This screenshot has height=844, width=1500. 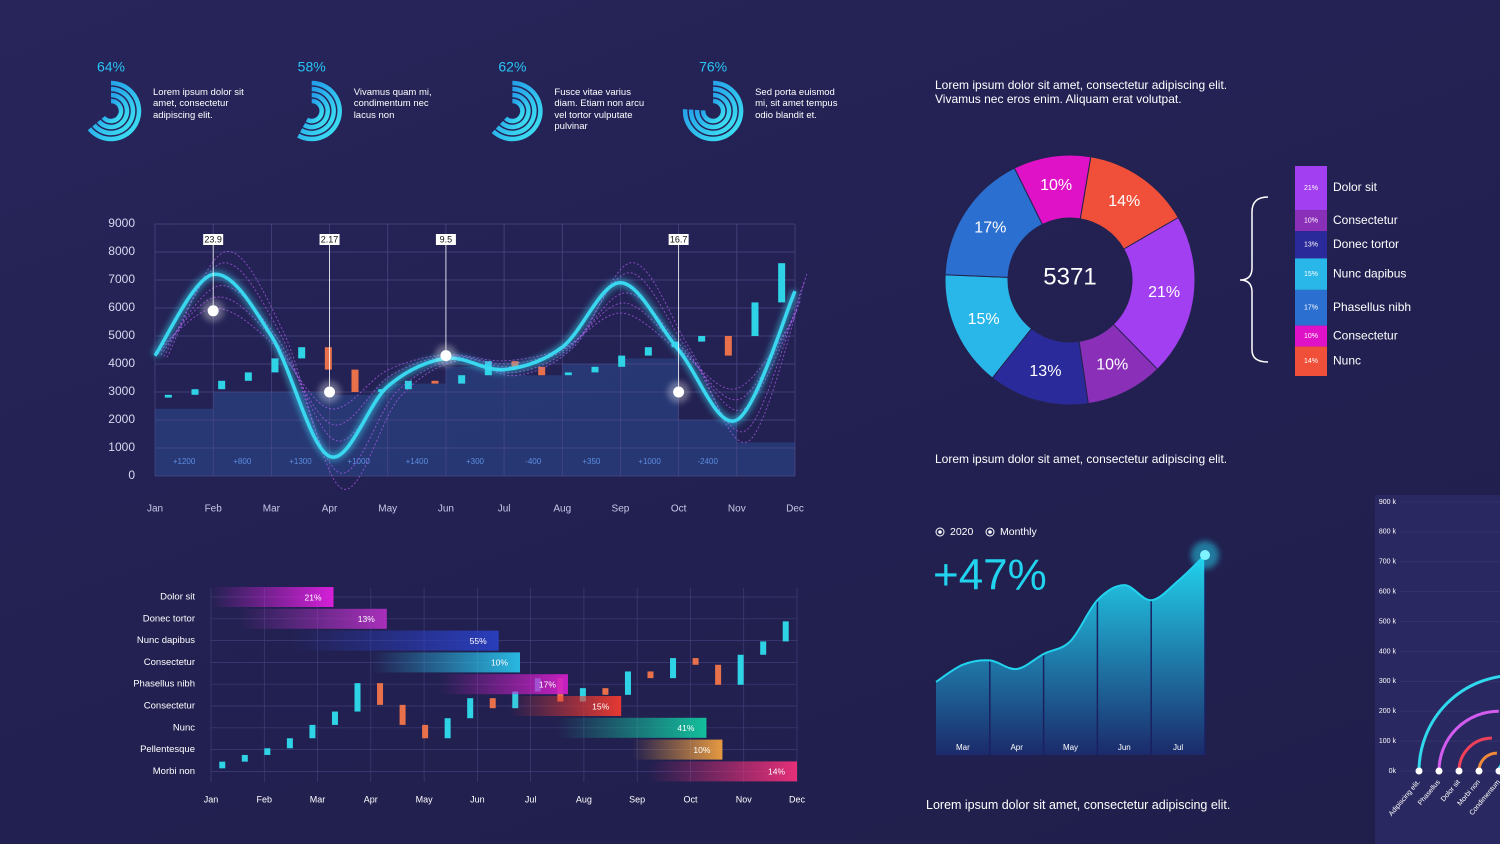 I want to click on y-tick-label: 8000, so click(x=121, y=251).